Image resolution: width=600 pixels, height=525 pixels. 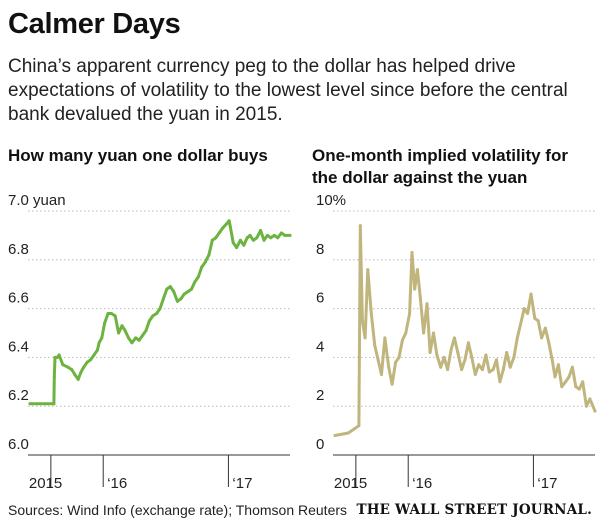 I want to click on right-ytick-label: 4, so click(x=320, y=346).